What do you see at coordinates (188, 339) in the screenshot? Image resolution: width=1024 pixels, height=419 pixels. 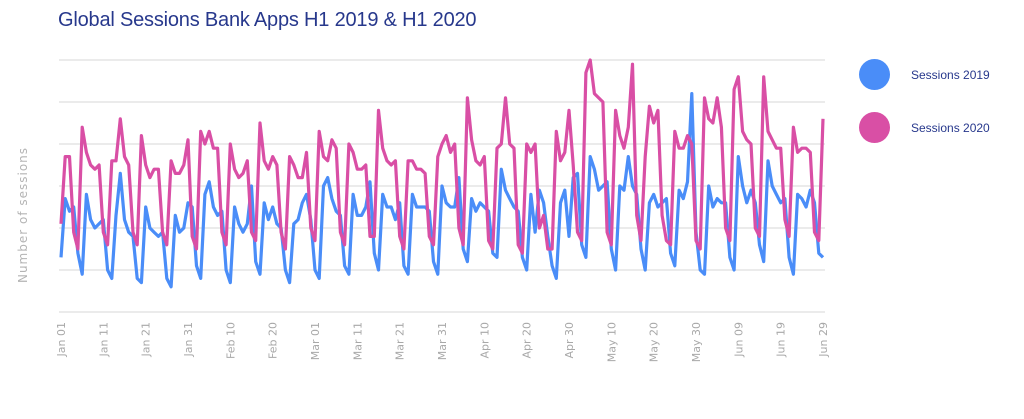 I see `x-tick-label: Jan 31` at bounding box center [188, 339].